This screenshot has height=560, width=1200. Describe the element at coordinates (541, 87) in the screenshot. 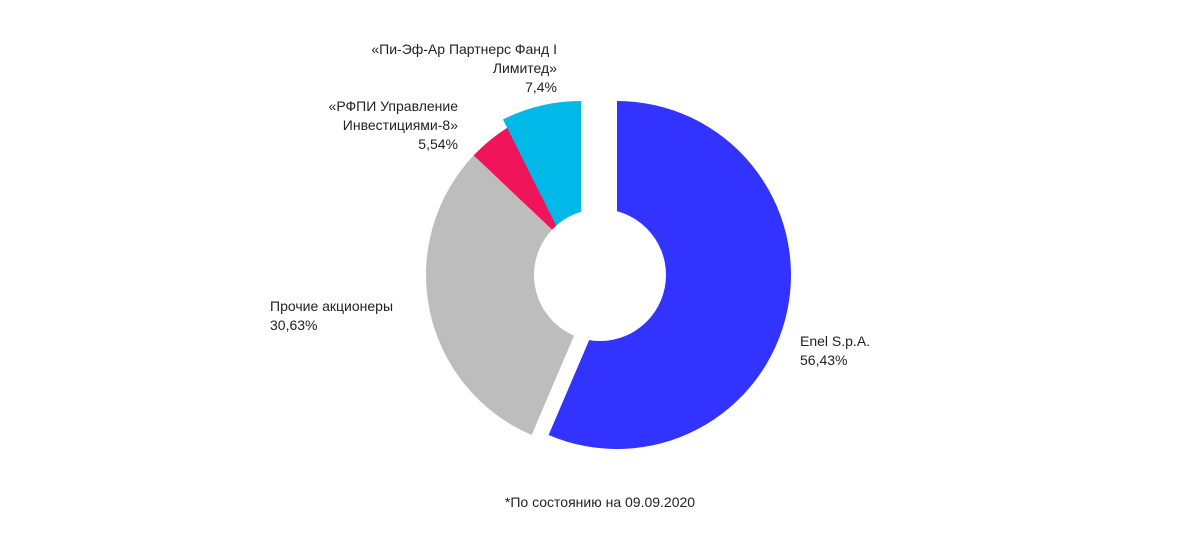

I see `value-label: 7,4%` at that location.